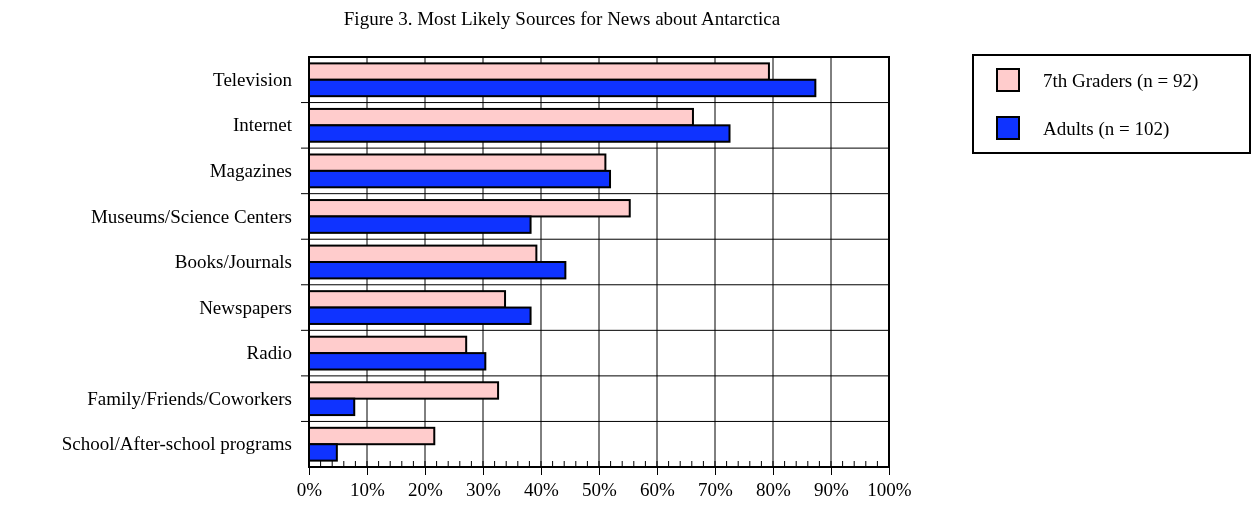 This screenshot has height=510, width=1252. Describe the element at coordinates (426, 490) in the screenshot. I see `x-tick-label: 20%` at that location.